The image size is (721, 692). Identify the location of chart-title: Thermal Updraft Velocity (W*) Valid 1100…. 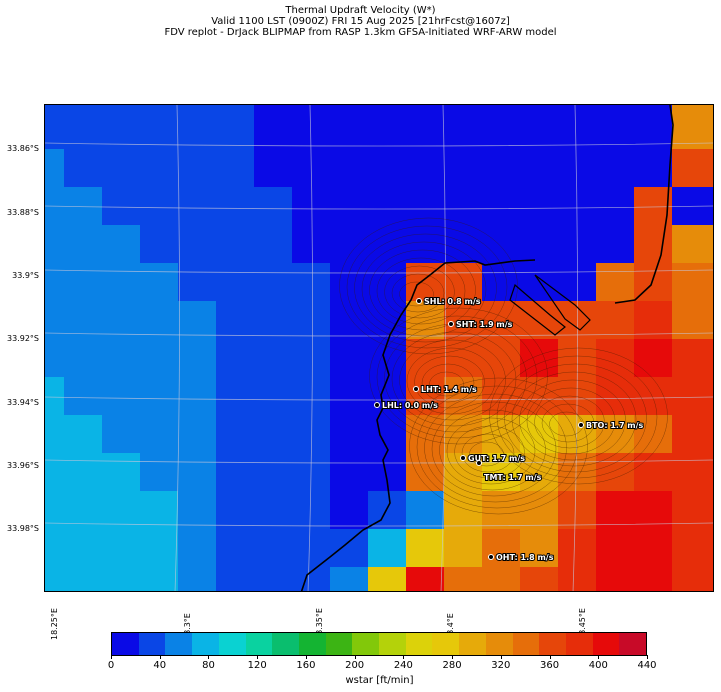
(360, 21).